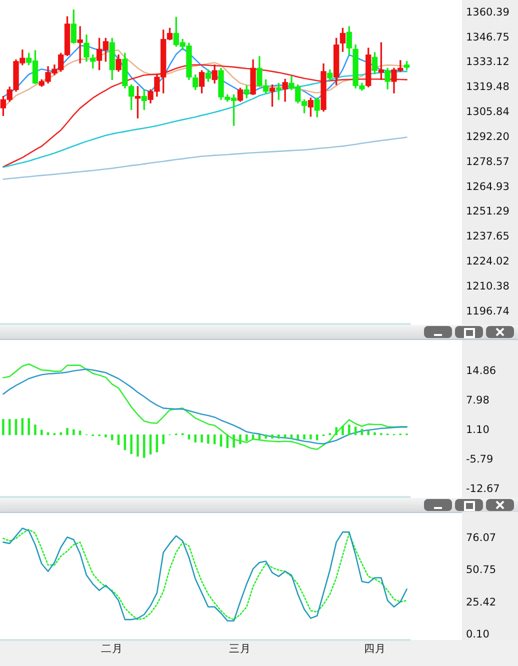 Image resolution: width=518 pixels, height=666 pixels. What do you see at coordinates (488, 112) in the screenshot?
I see `y-tick-label: 1305.84` at bounding box center [488, 112].